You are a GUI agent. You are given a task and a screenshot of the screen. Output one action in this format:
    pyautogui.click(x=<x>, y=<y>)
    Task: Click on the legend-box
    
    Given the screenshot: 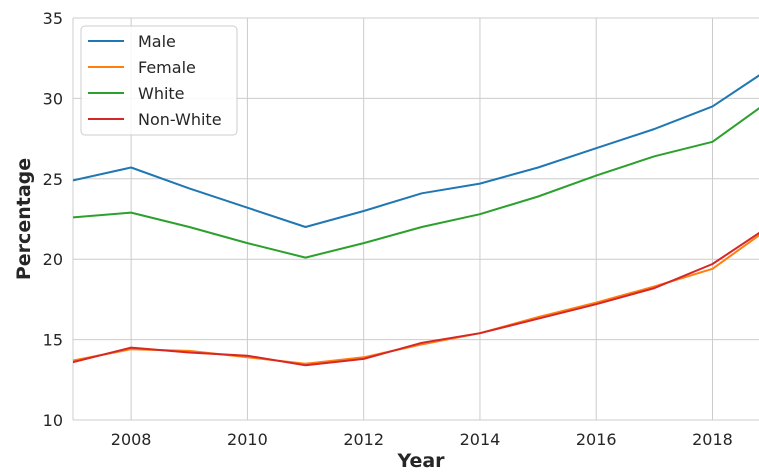 What is the action you would take?
    pyautogui.click(x=159, y=80)
    